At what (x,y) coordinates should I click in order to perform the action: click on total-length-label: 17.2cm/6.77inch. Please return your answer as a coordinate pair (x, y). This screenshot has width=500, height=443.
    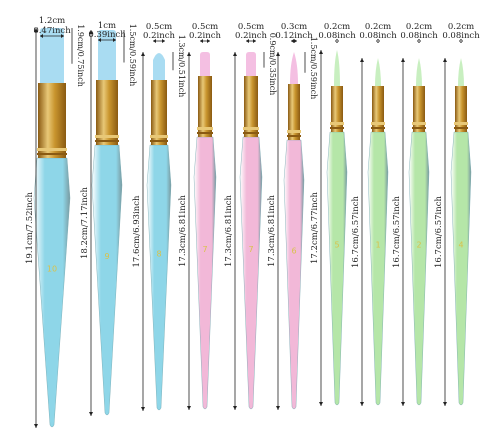
    Looking at the image, I should click on (315, 227).